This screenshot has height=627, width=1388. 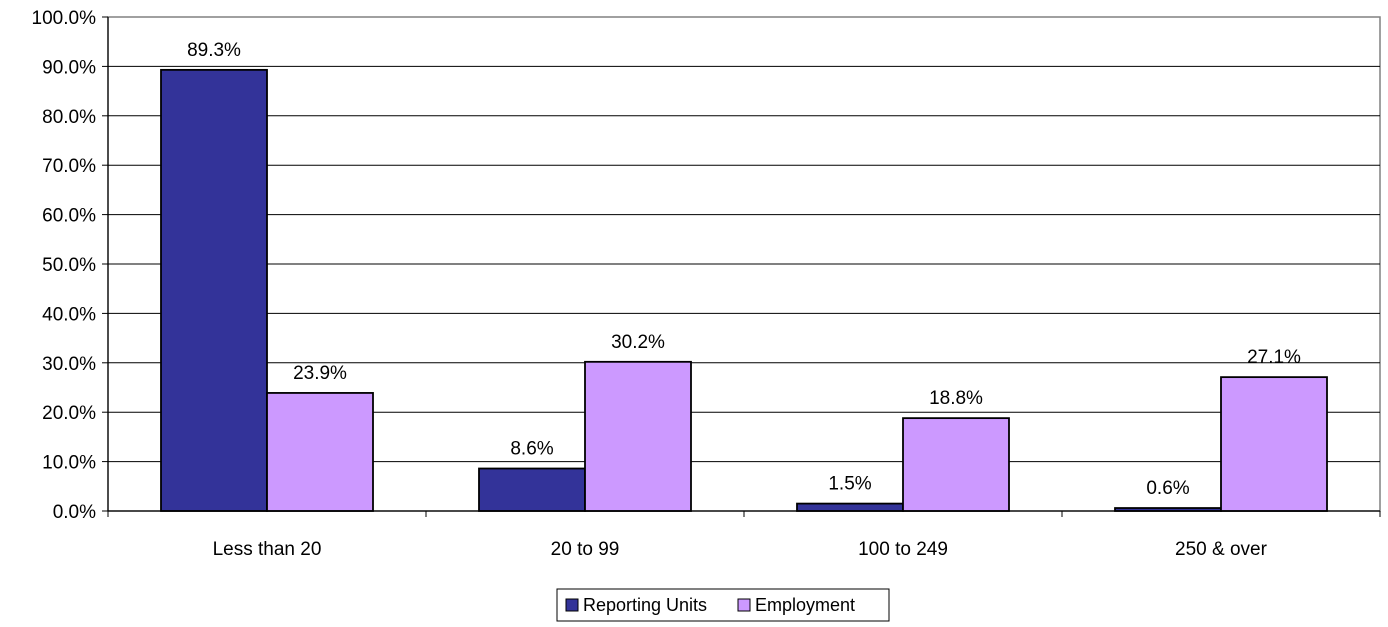 What do you see at coordinates (645, 605) in the screenshot?
I see `legend-label: Reporting Units` at bounding box center [645, 605].